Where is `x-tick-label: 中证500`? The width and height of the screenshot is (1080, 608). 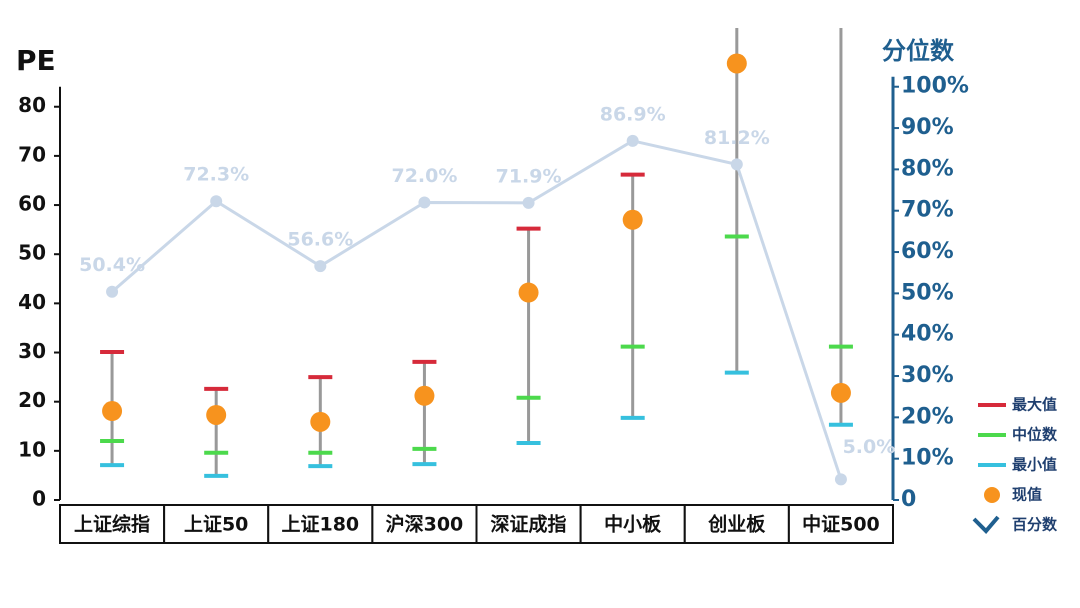 x-tick-label: 中证500 is located at coordinates (841, 524).